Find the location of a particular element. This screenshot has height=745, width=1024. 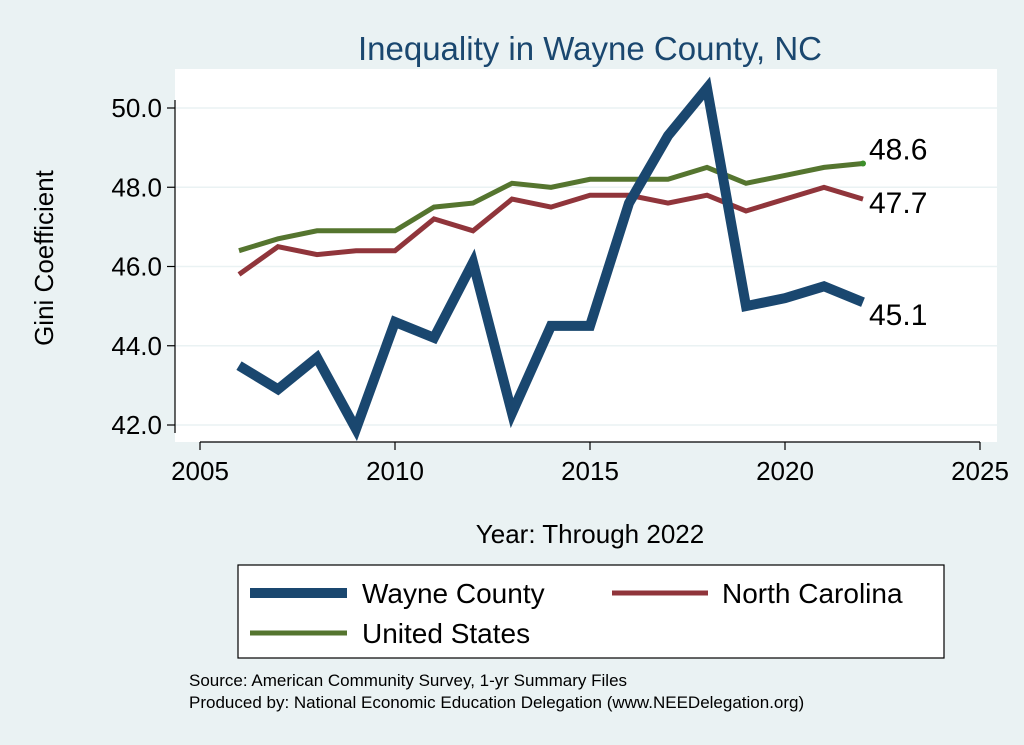

y-tick-label: 50.0 is located at coordinates (136, 108).